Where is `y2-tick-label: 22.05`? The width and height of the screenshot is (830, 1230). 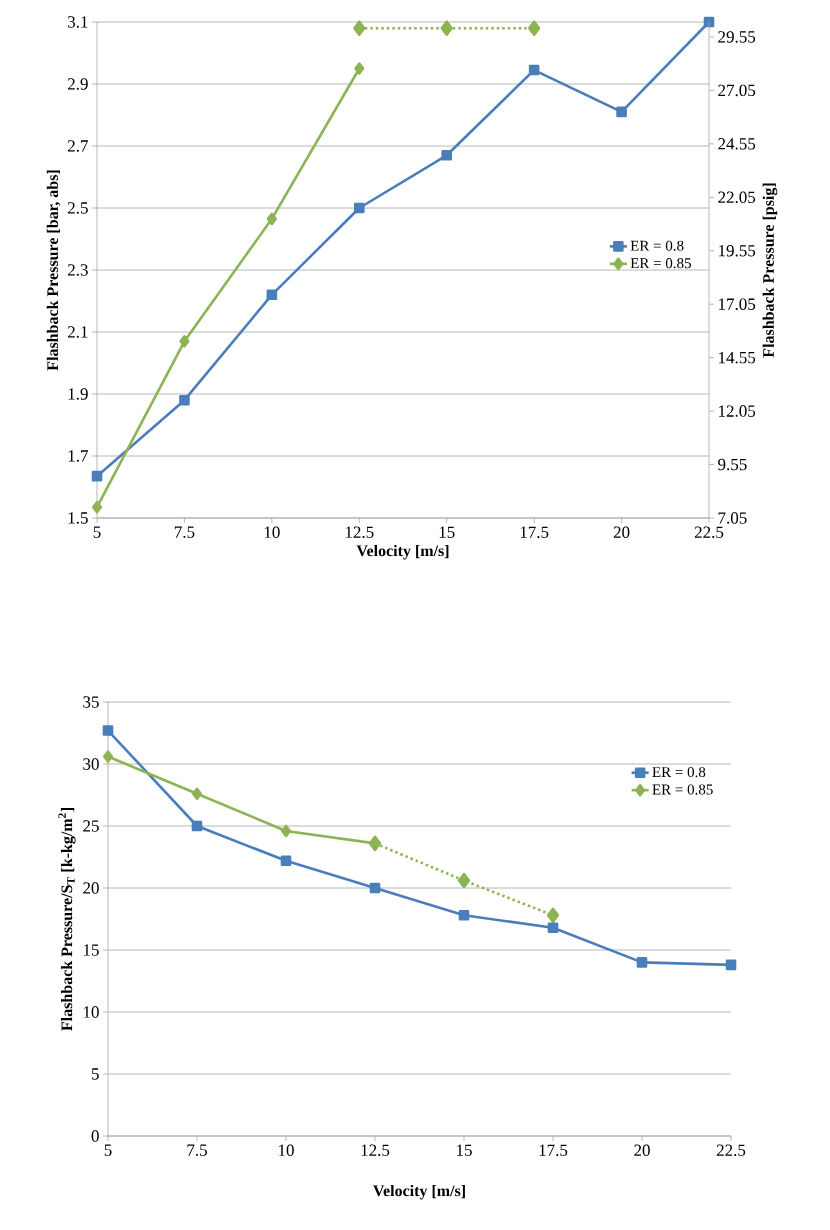 y2-tick-label: 22.05 is located at coordinates (737, 197).